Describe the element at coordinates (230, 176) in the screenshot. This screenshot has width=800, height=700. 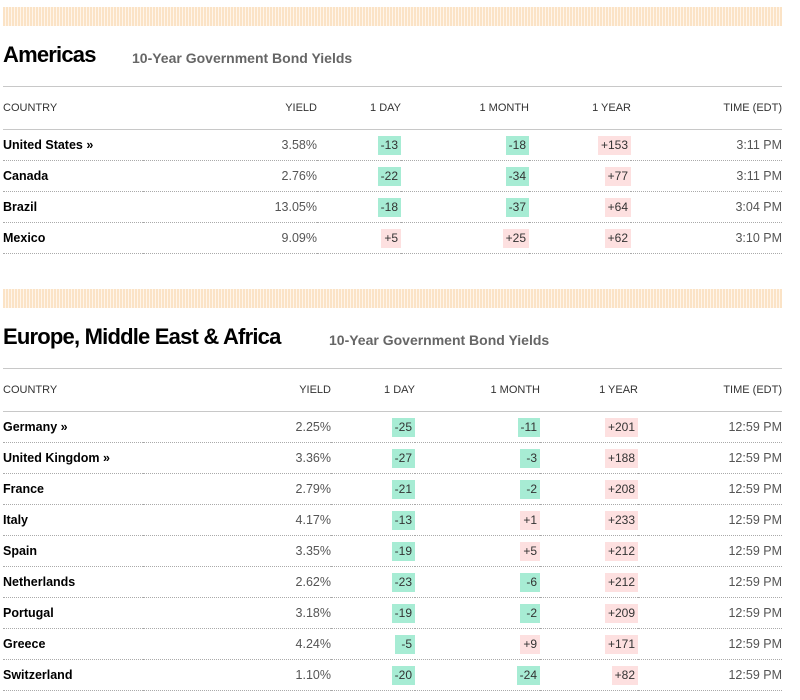
I see `yield-cell: 2.76%` at that location.